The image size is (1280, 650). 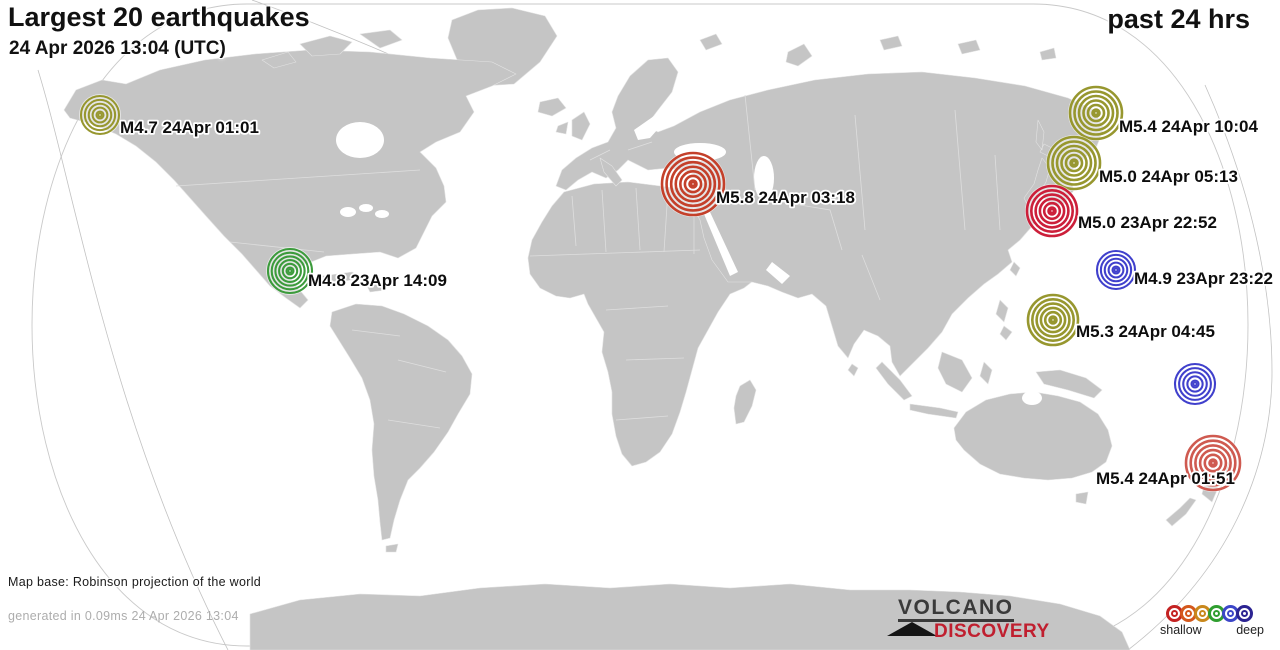 I want to click on quake-label: M5.4 24Apr 01:51, so click(x=1165, y=478).